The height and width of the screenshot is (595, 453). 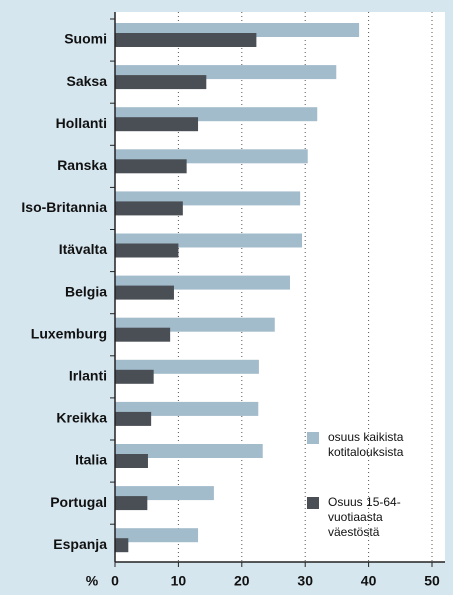 What do you see at coordinates (91, 460) in the screenshot?
I see `y-tick-label: Italia` at bounding box center [91, 460].